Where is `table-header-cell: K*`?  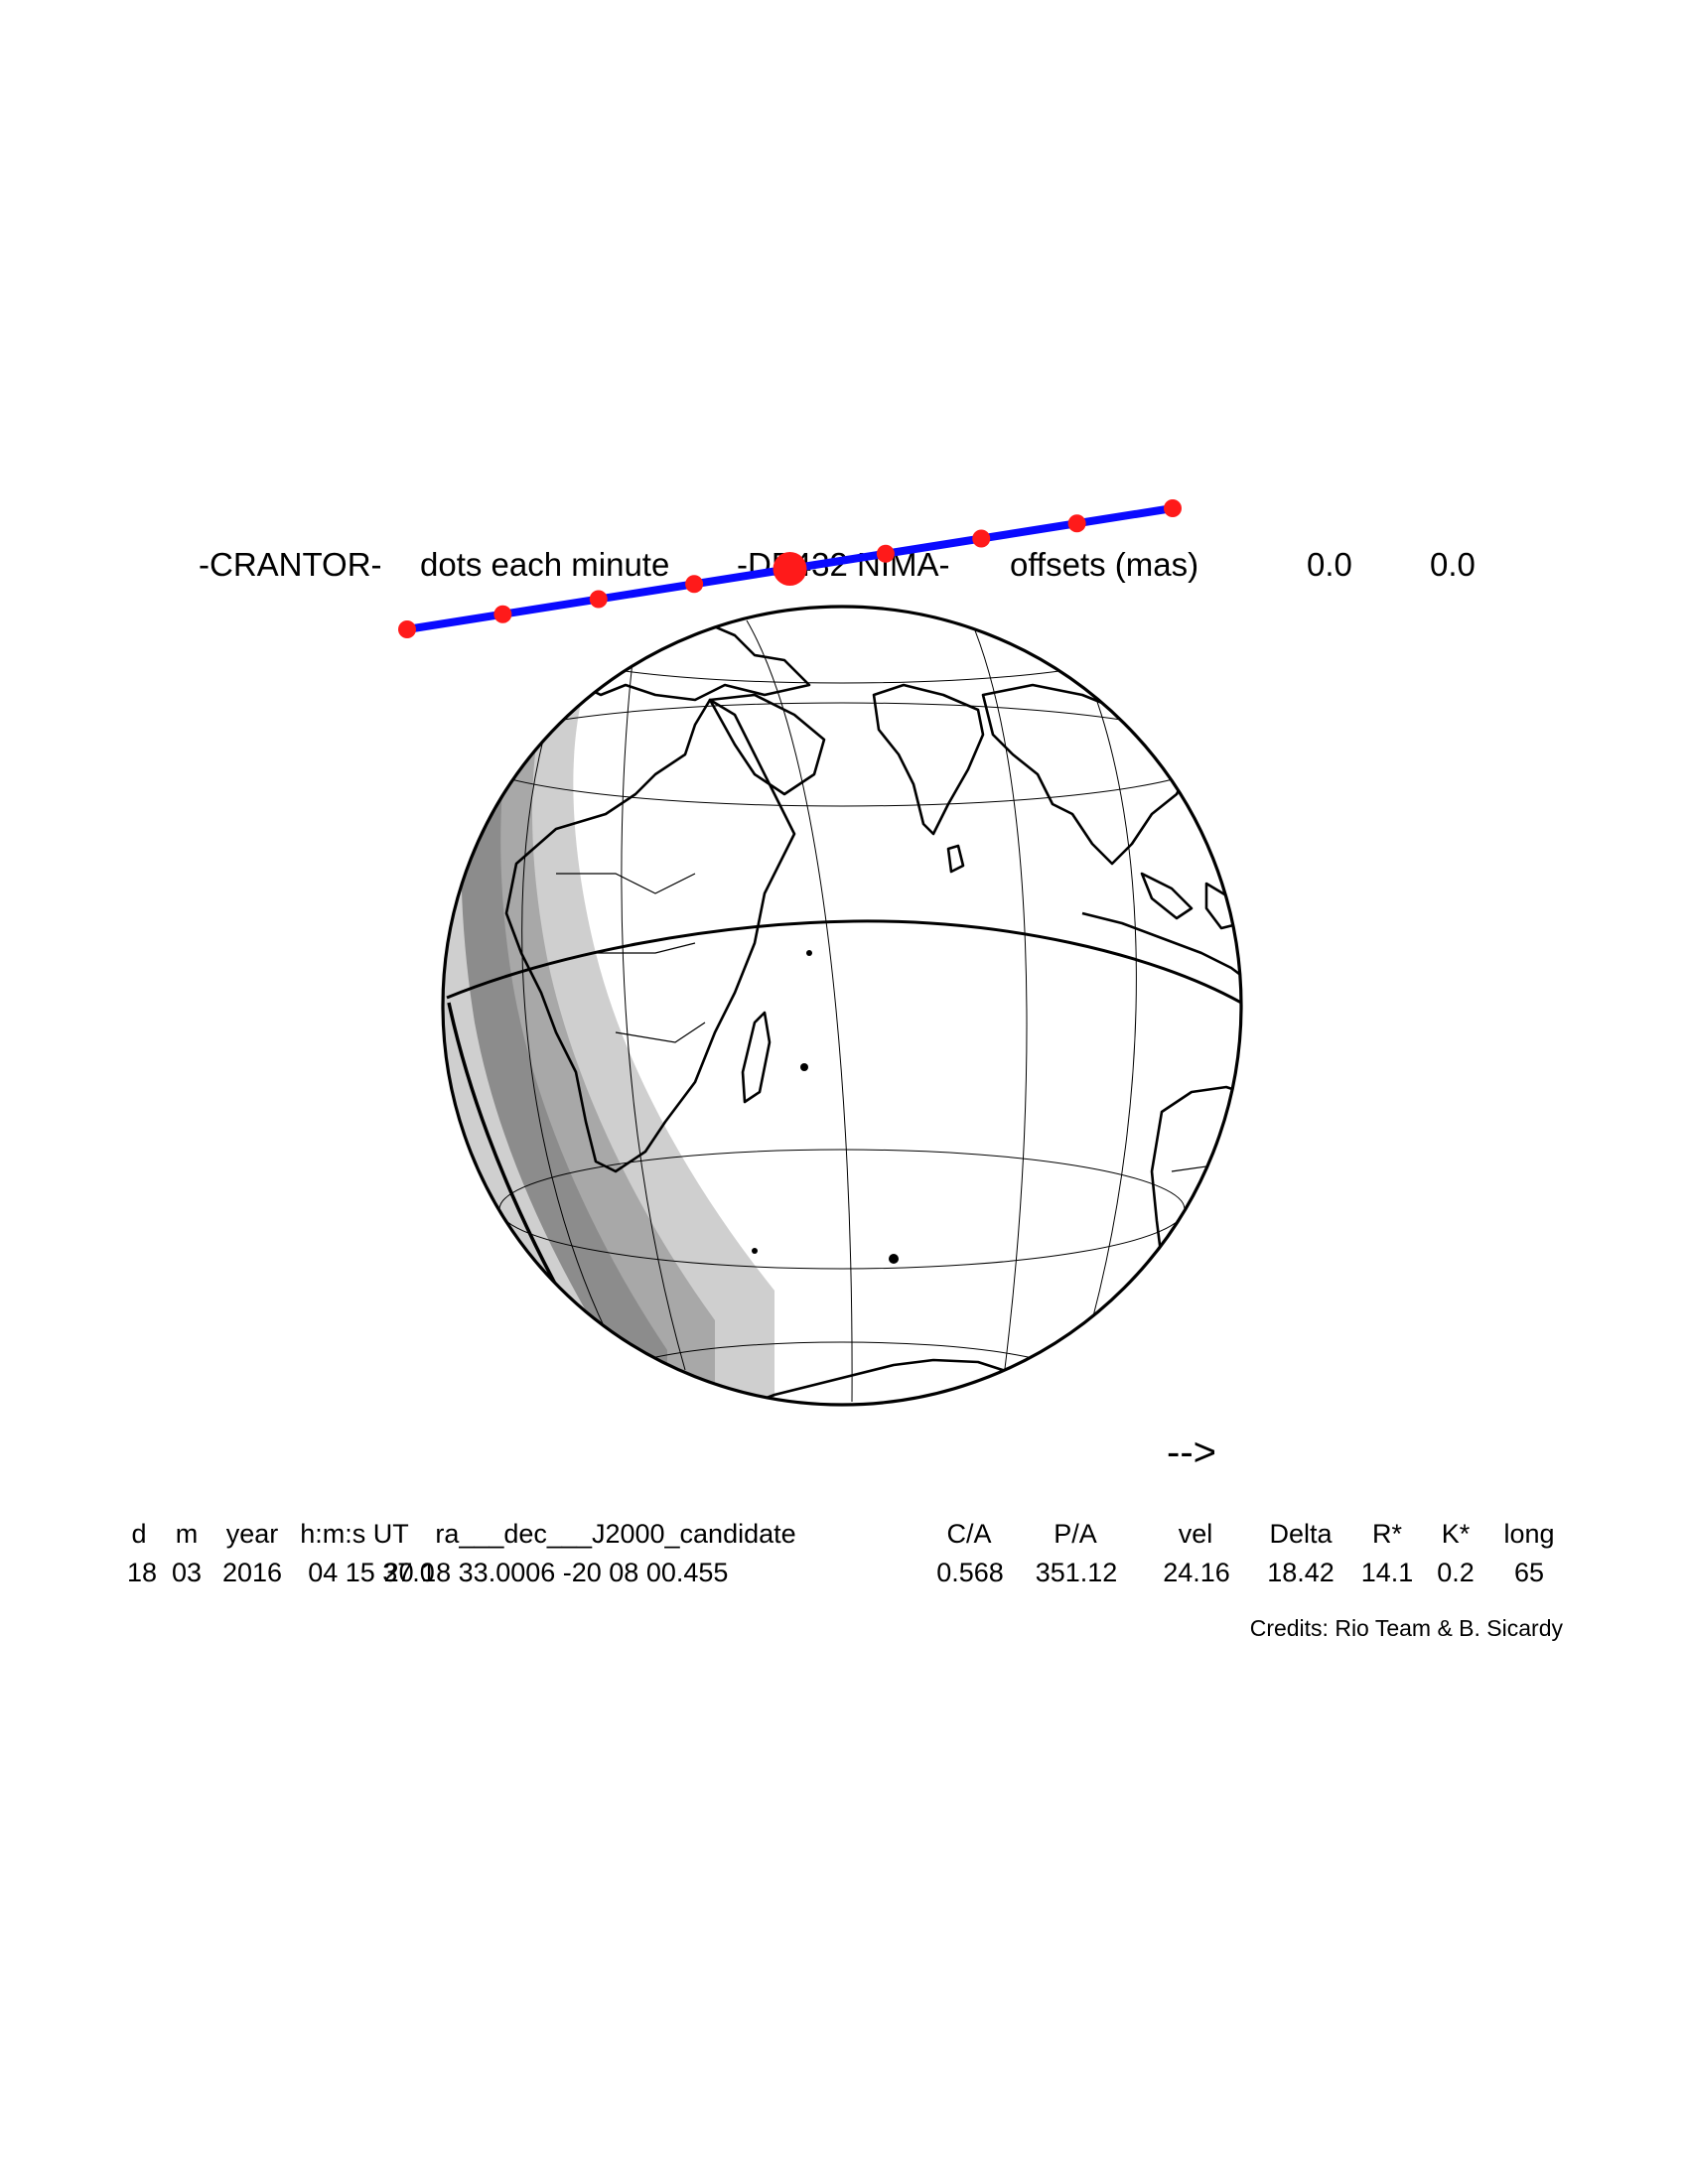
table-header-cell: K* is located at coordinates (1456, 1534).